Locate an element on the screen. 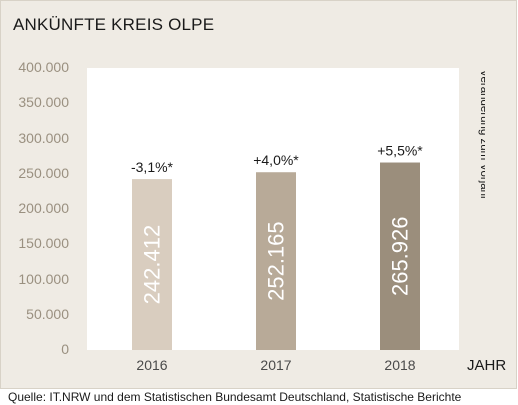 The image size is (518, 405). y-tick-label: 150.000 is located at coordinates (35, 243).